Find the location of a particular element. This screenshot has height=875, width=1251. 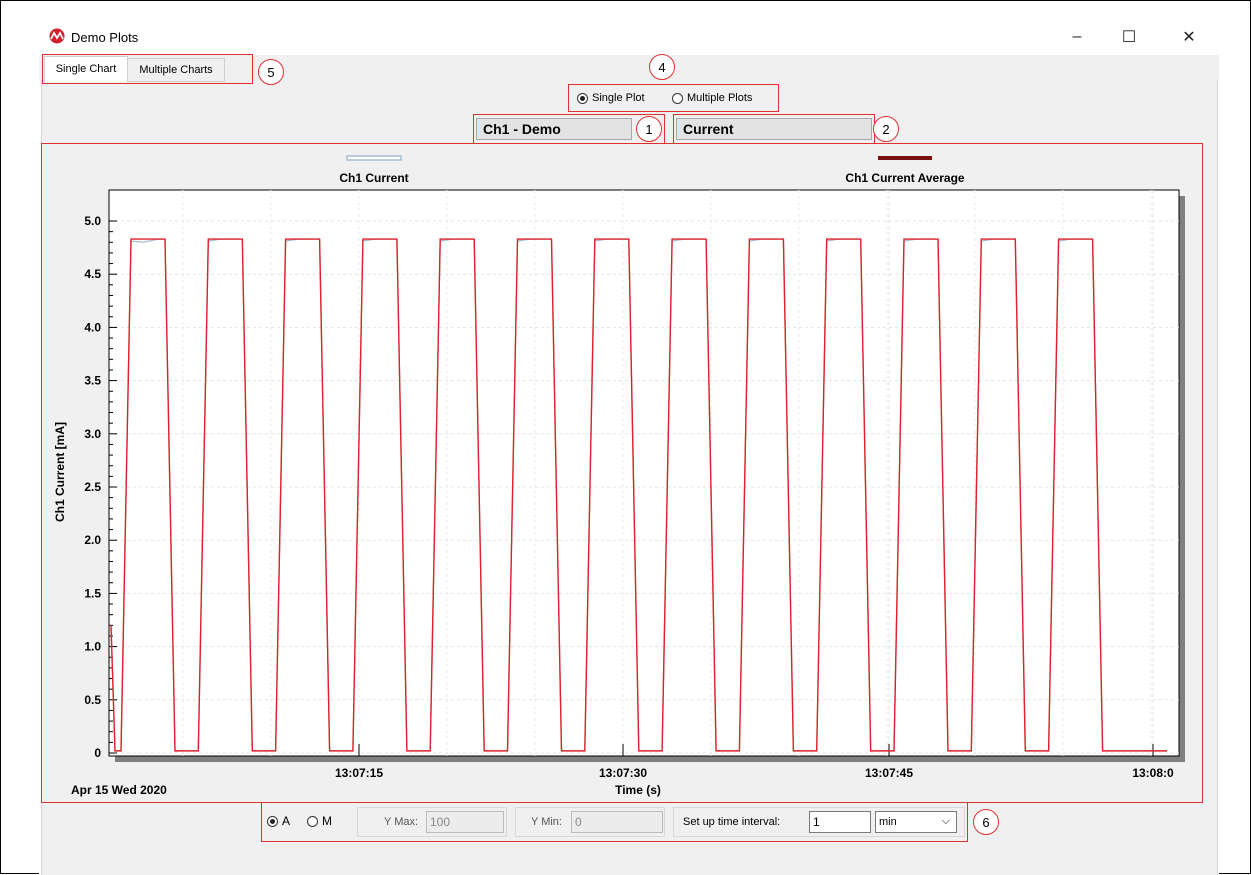

mode-a-label: A is located at coordinates (286, 821).